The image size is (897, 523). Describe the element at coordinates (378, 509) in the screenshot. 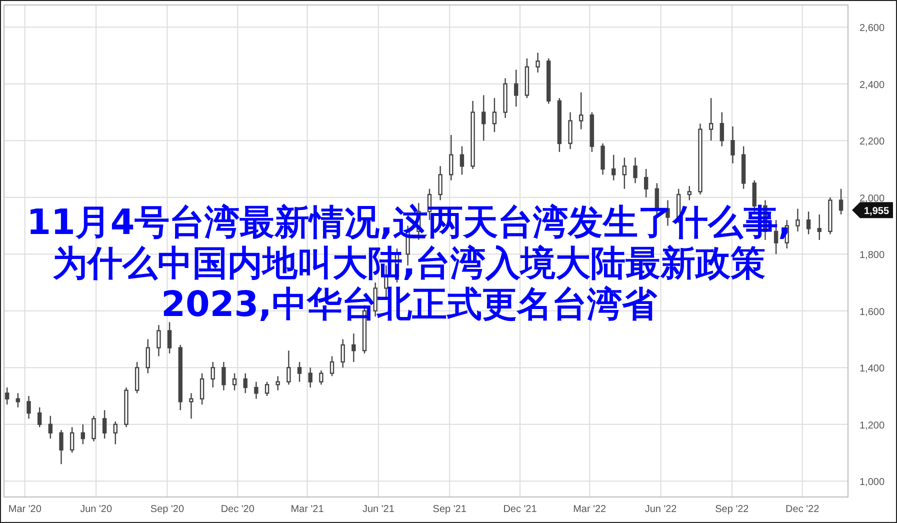

I see `x-tick-label: Jun '21` at that location.